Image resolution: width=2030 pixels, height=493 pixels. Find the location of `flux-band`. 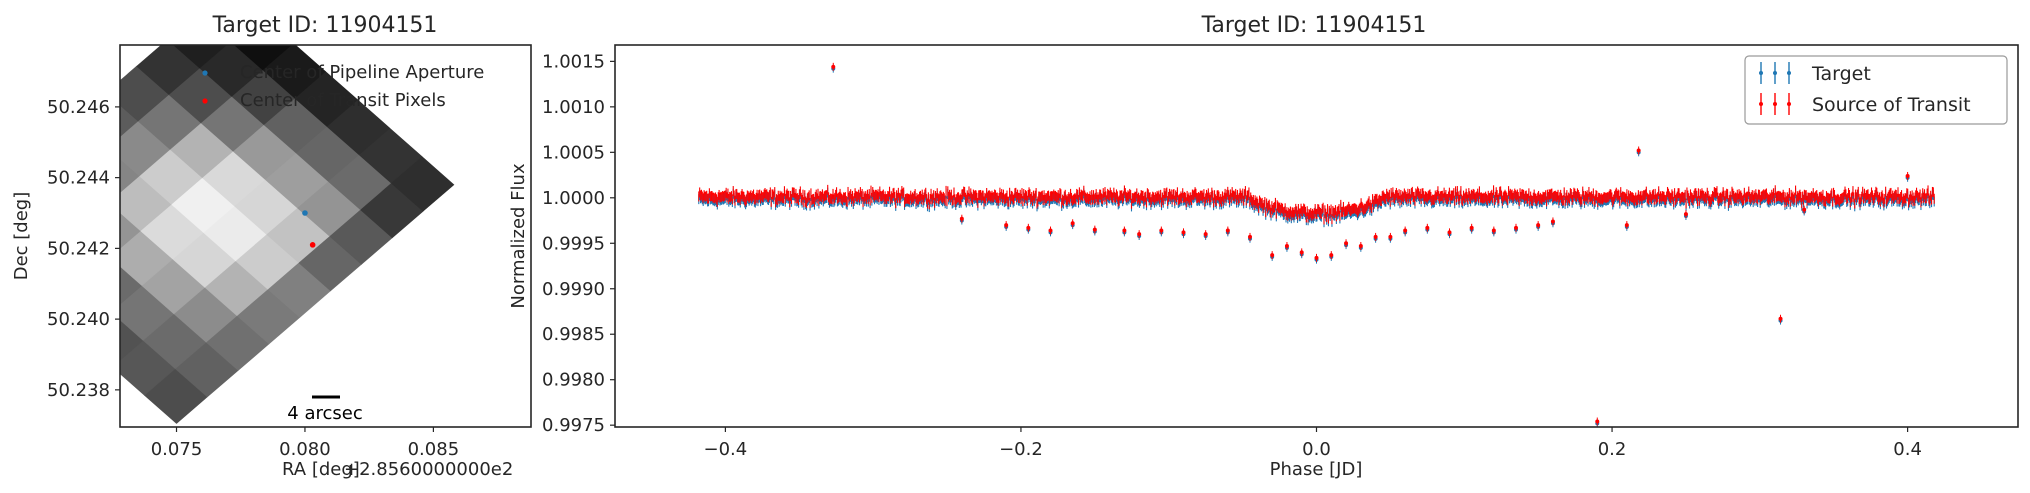

flux-band is located at coordinates (1316, 206).